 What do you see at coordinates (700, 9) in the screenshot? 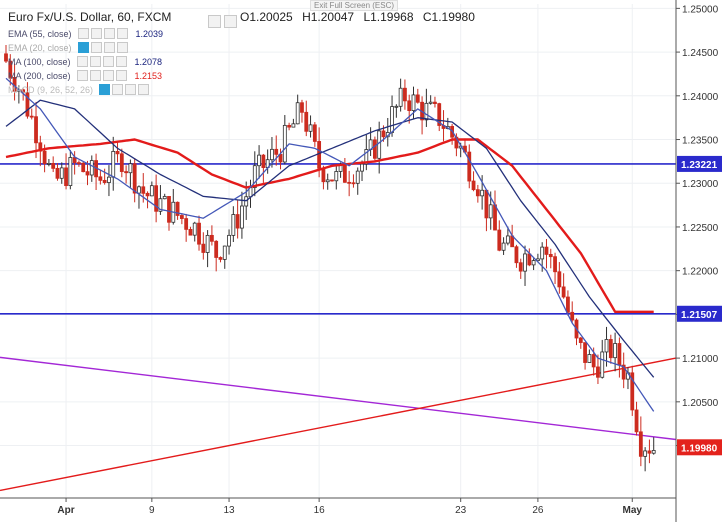
I see `y-tick-label: 1.25000` at bounding box center [700, 9].